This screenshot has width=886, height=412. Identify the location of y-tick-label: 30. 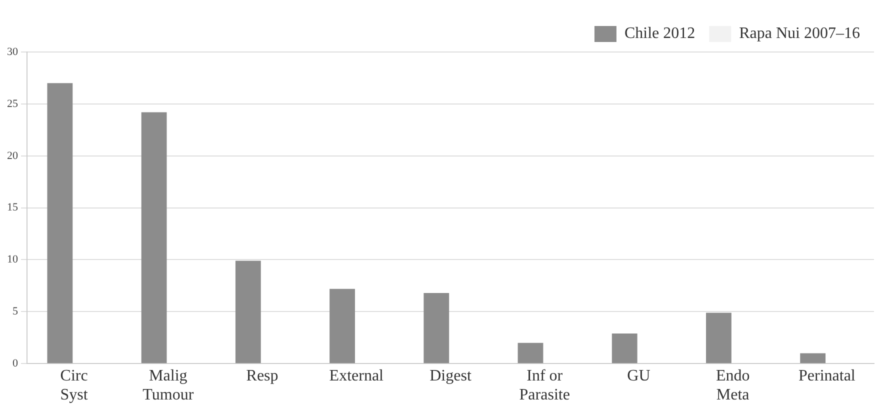
(12, 52).